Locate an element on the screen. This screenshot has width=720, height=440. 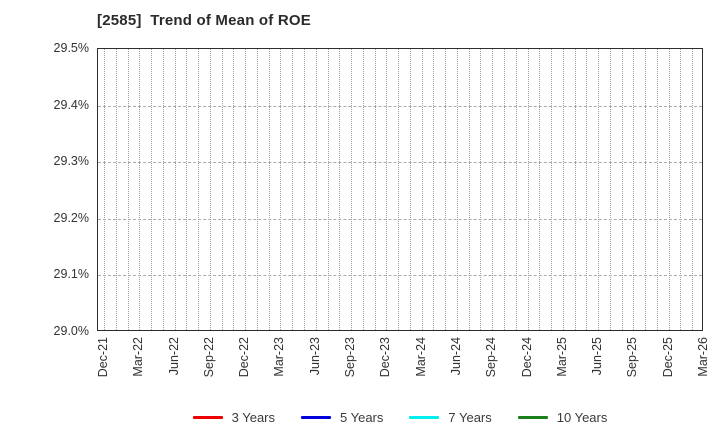
legend-label: 5 Years is located at coordinates (362, 417).